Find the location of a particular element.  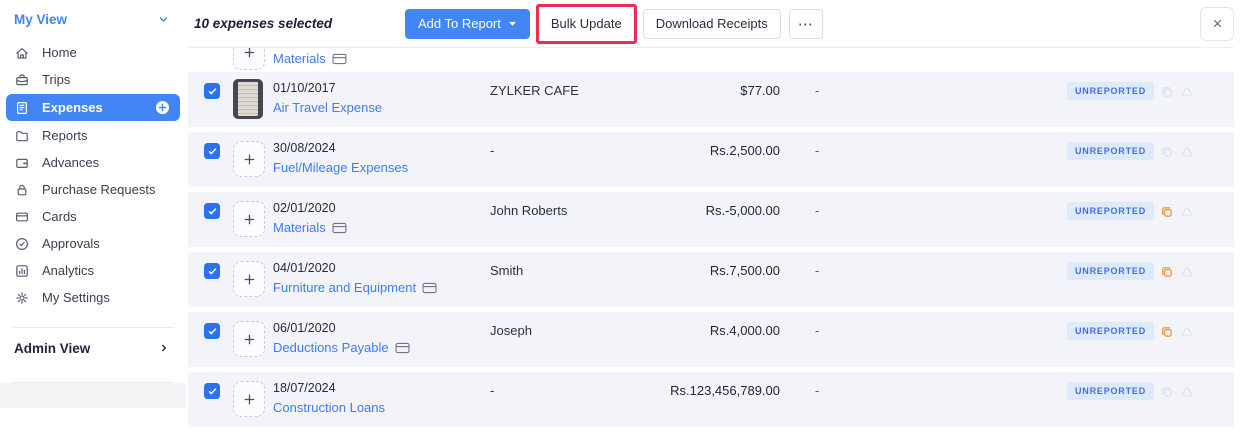

expense-date: 30/08/2024 is located at coordinates (304, 148).